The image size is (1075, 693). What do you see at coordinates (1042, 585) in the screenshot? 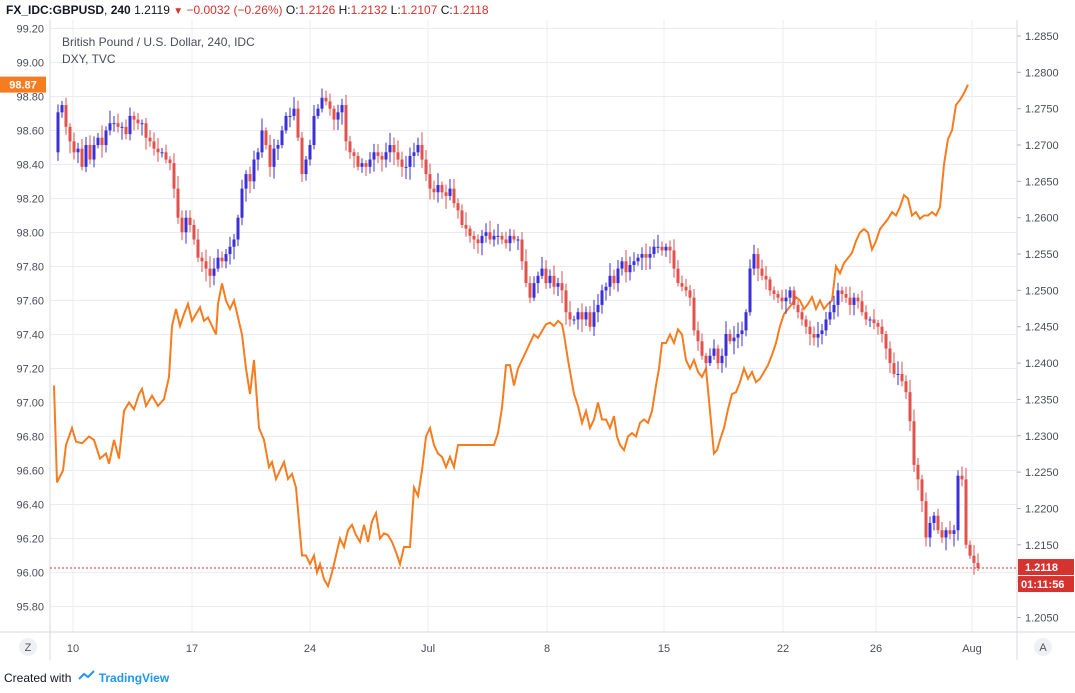
I see `countdown-label: 01:11:56` at bounding box center [1042, 585].